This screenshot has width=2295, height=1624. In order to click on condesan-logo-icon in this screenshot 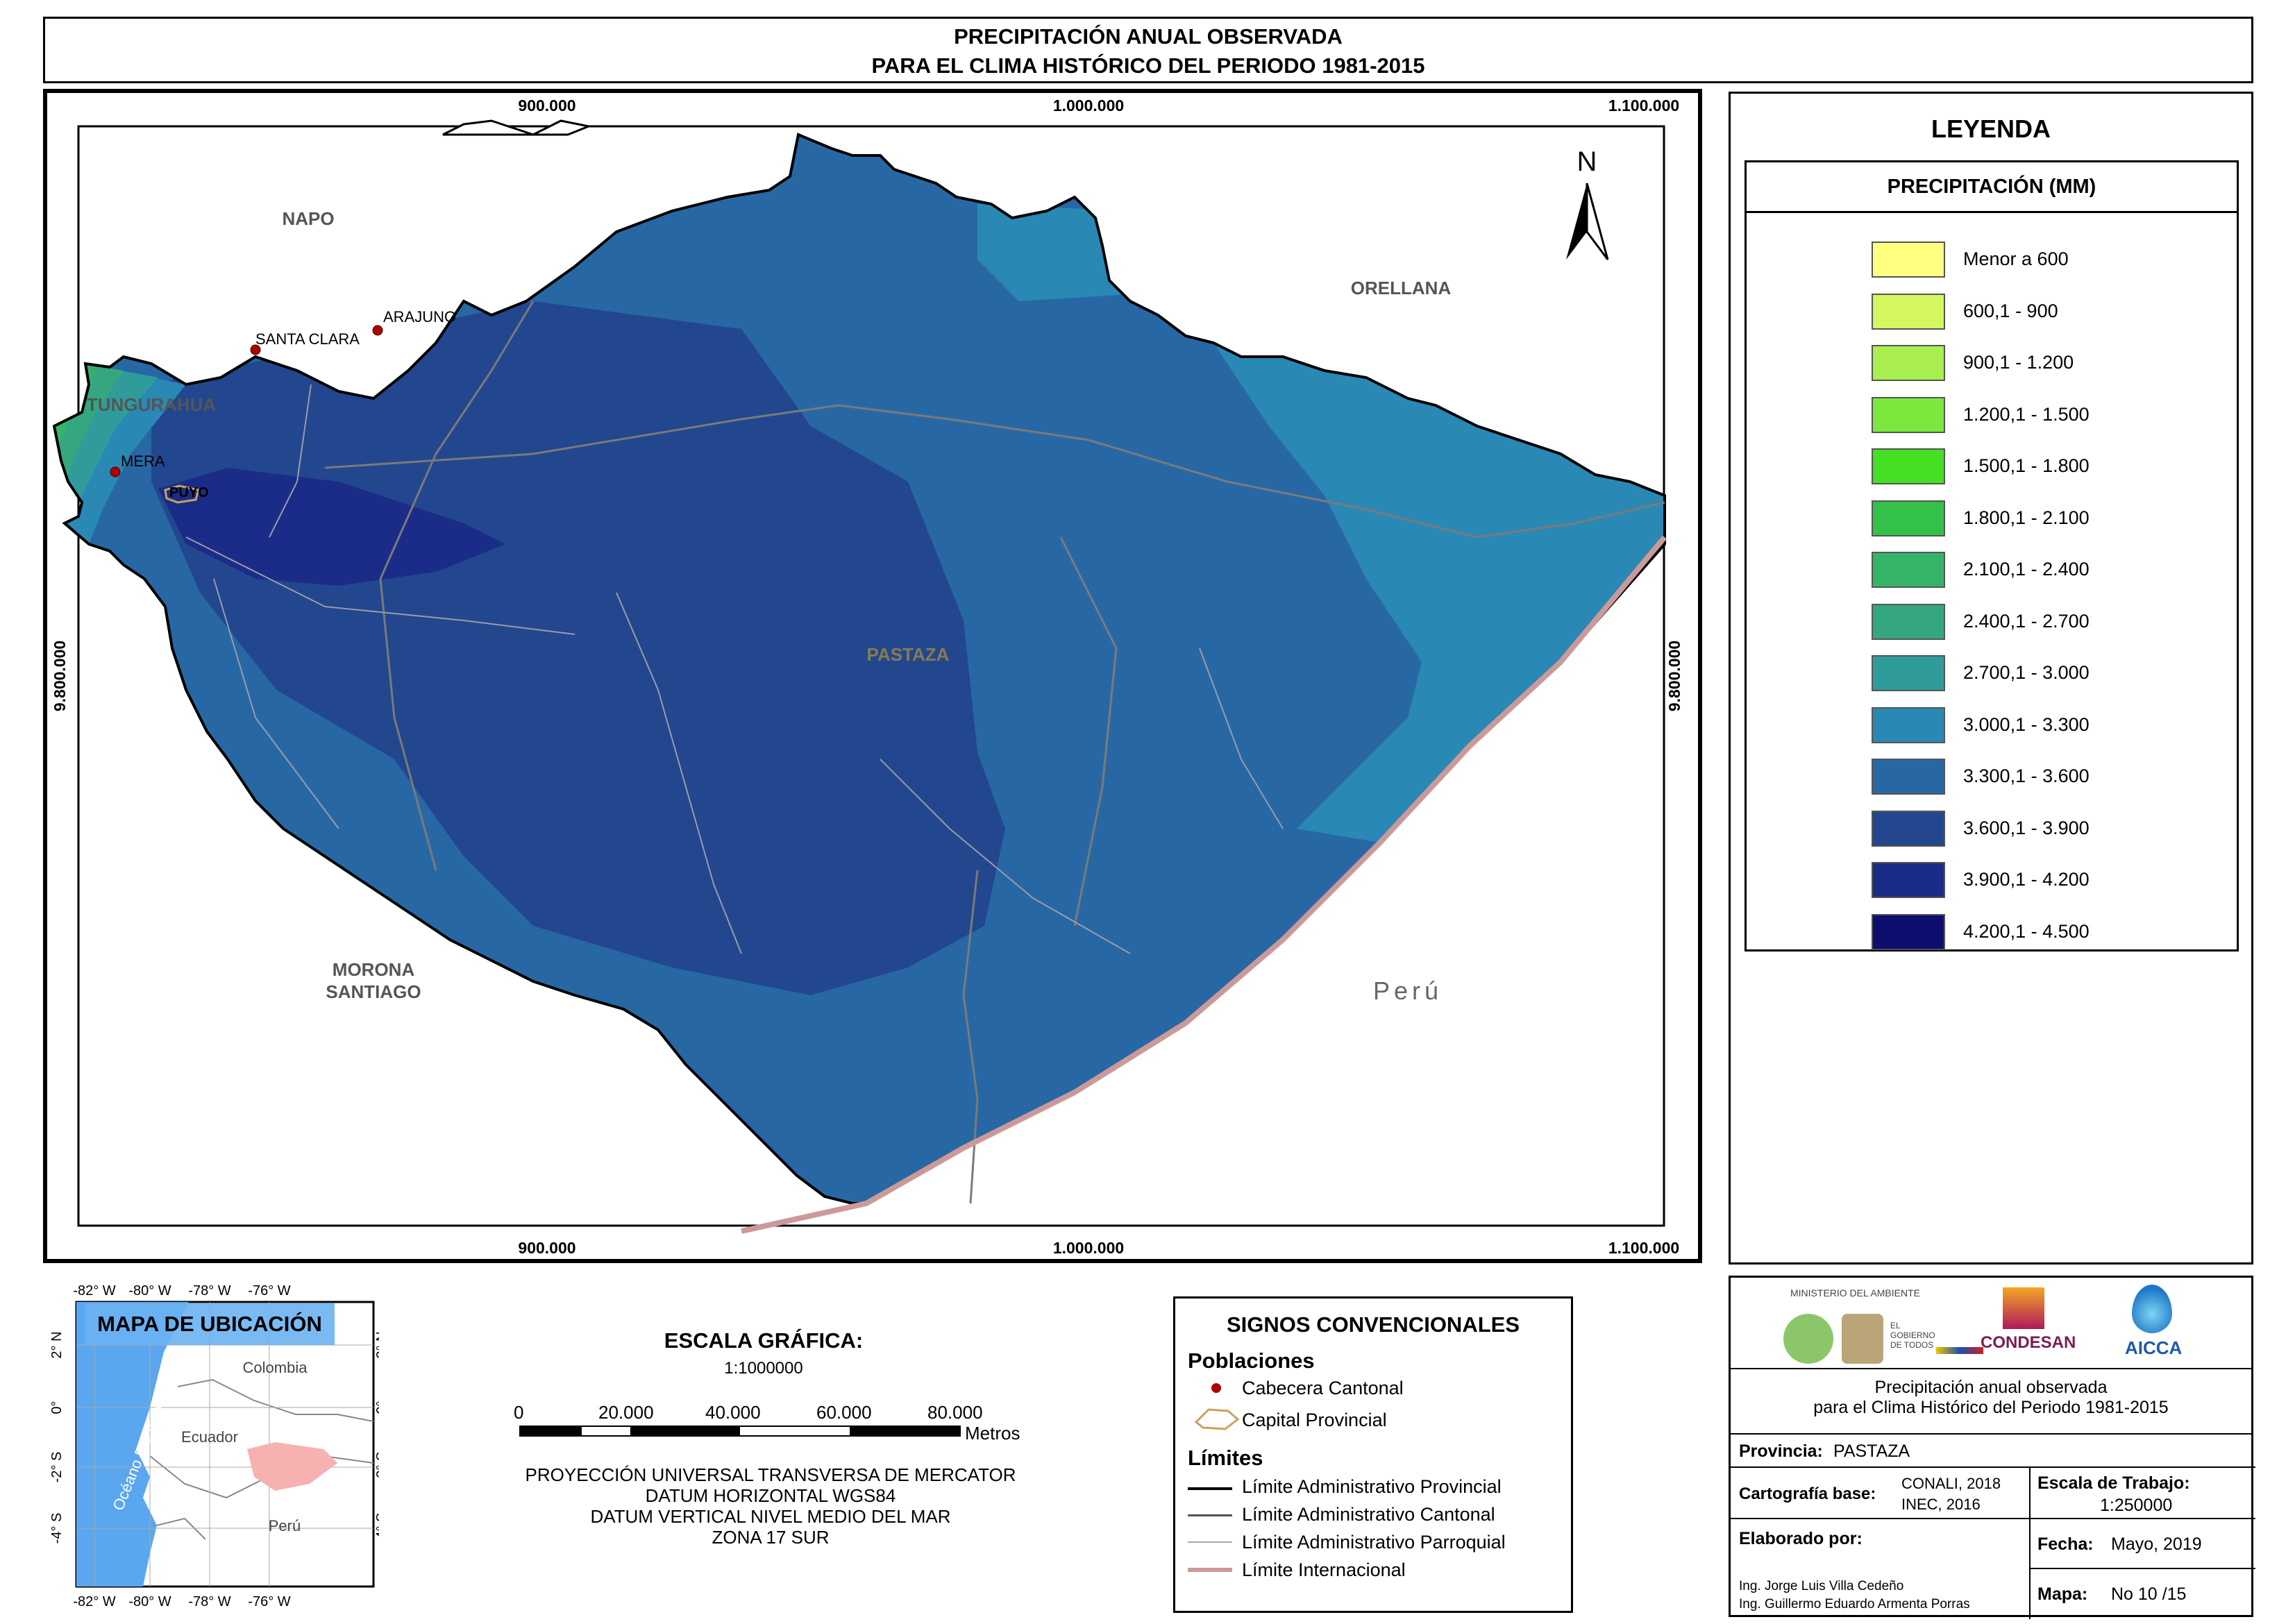, I will do `click(2023, 1308)`.